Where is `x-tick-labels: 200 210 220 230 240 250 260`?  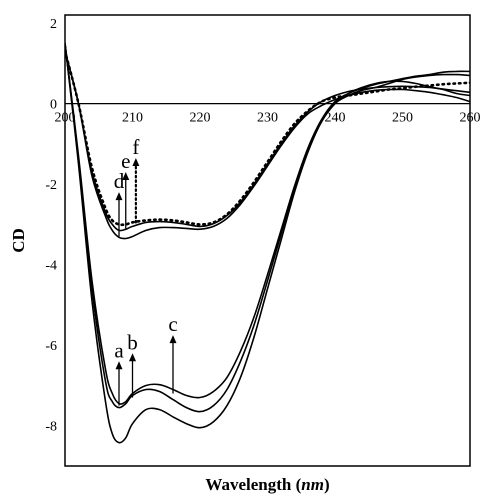 x-tick-labels: 200 210 220 230 240 250 260 is located at coordinates (268, 118).